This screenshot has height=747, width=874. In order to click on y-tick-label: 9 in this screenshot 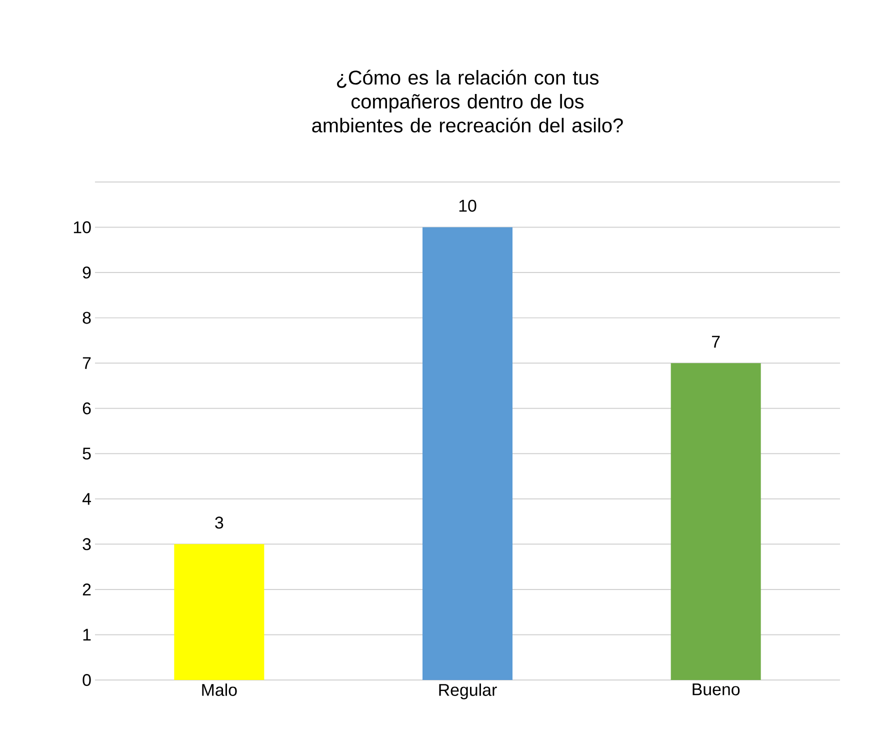, I will do `click(86, 272)`.